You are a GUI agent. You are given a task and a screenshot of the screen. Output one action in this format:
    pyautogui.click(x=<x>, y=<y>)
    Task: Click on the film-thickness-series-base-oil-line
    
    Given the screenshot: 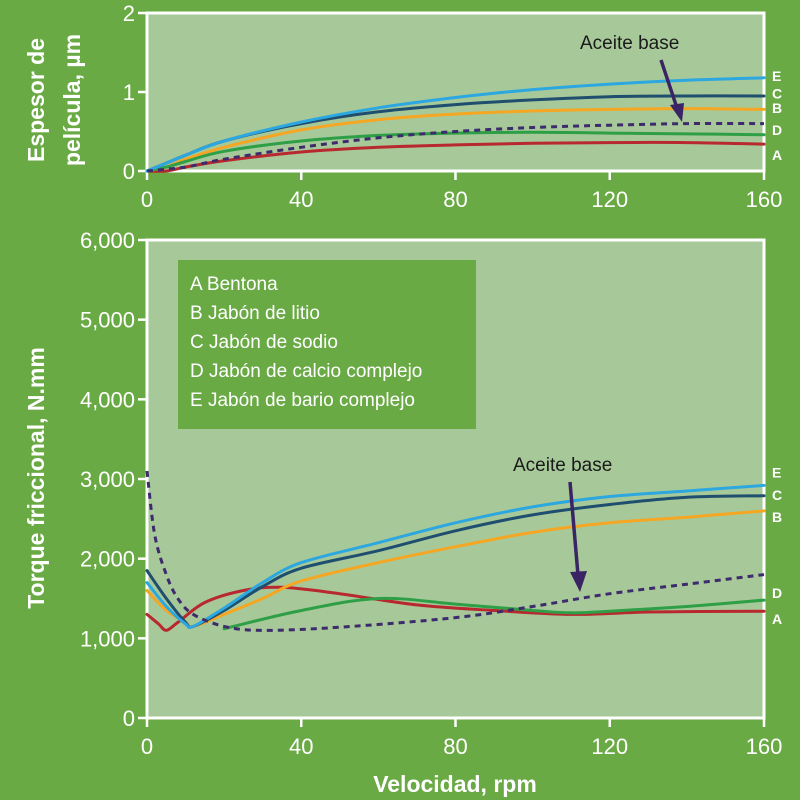 What is the action you would take?
    pyautogui.click(x=455, y=147)
    